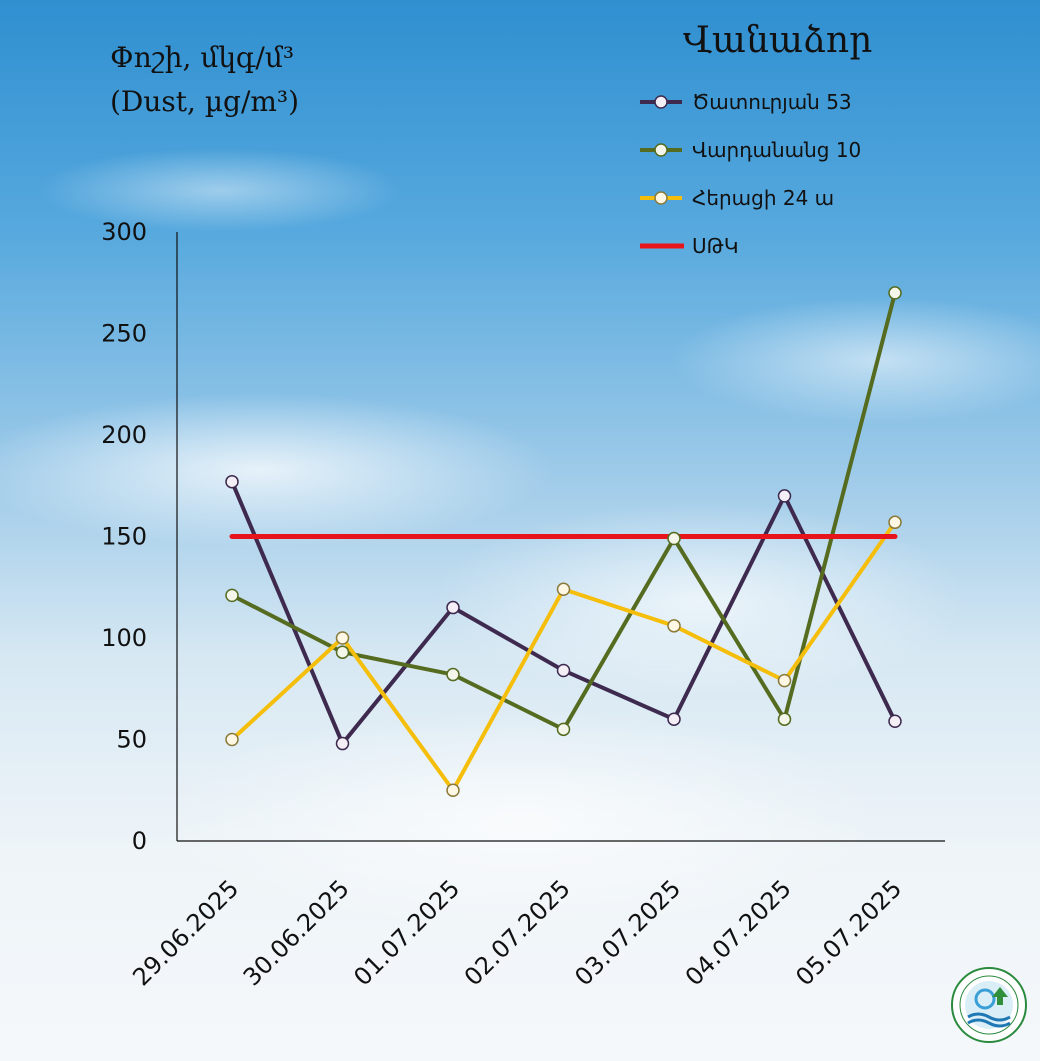 The width and height of the screenshot is (1040, 1061). Describe the element at coordinates (204, 80) in the screenshot. I see `y-axis-title: Փոշի, մկգ/մ³ (Dust, µg/m³)` at that location.